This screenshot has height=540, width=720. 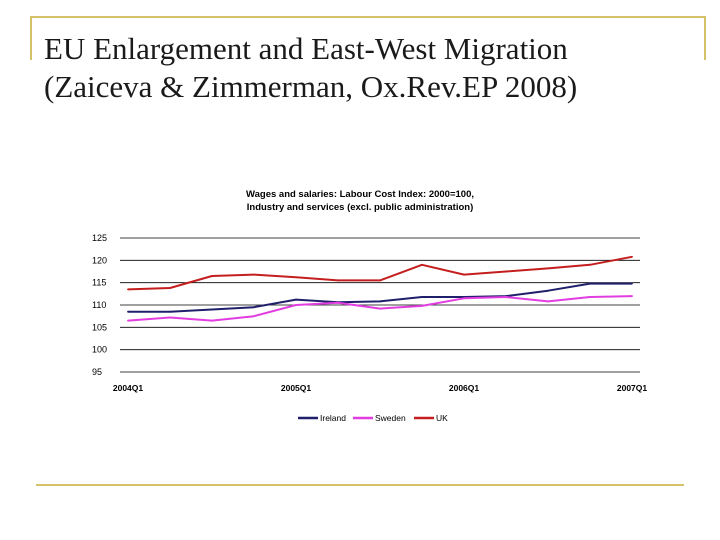 What do you see at coordinates (548, 290) in the screenshot?
I see `data-point-ireland-2006Q3` at bounding box center [548, 290].